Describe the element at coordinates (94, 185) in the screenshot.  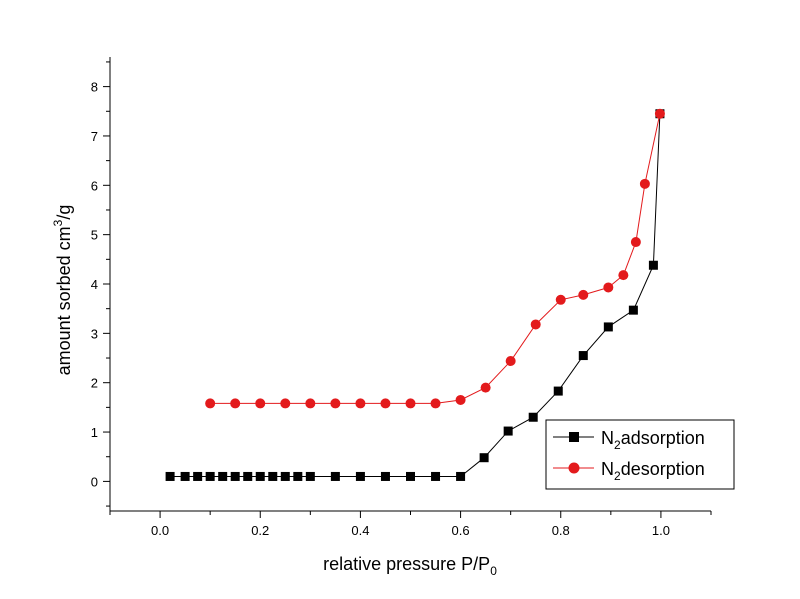
I see `y-tick-label: 6` at that location.